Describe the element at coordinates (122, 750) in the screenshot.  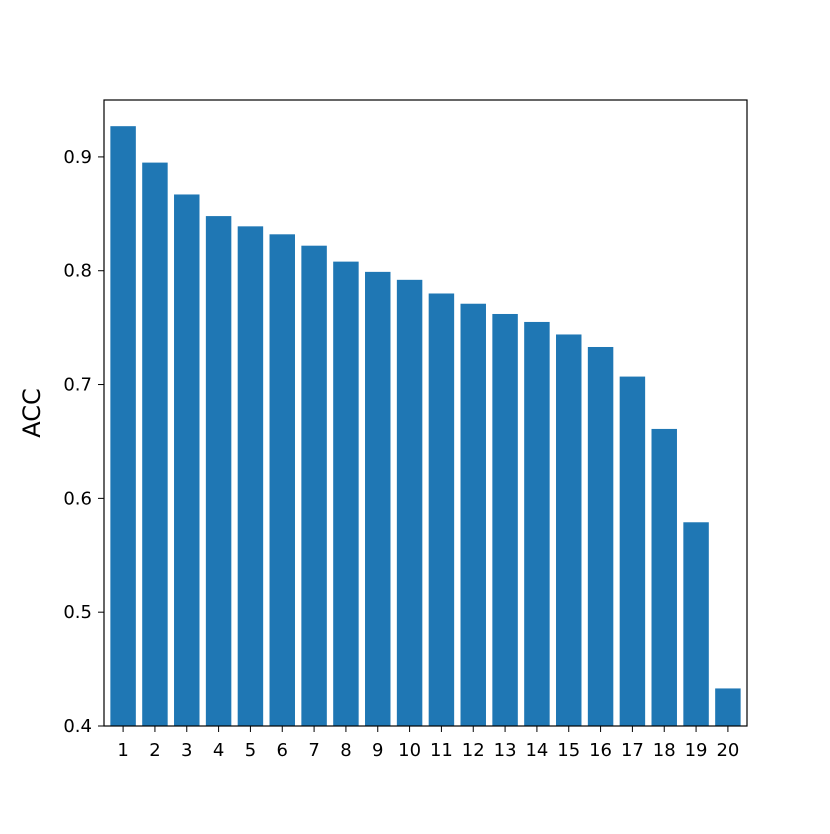
I see `x-tick-label: 1` at that location.